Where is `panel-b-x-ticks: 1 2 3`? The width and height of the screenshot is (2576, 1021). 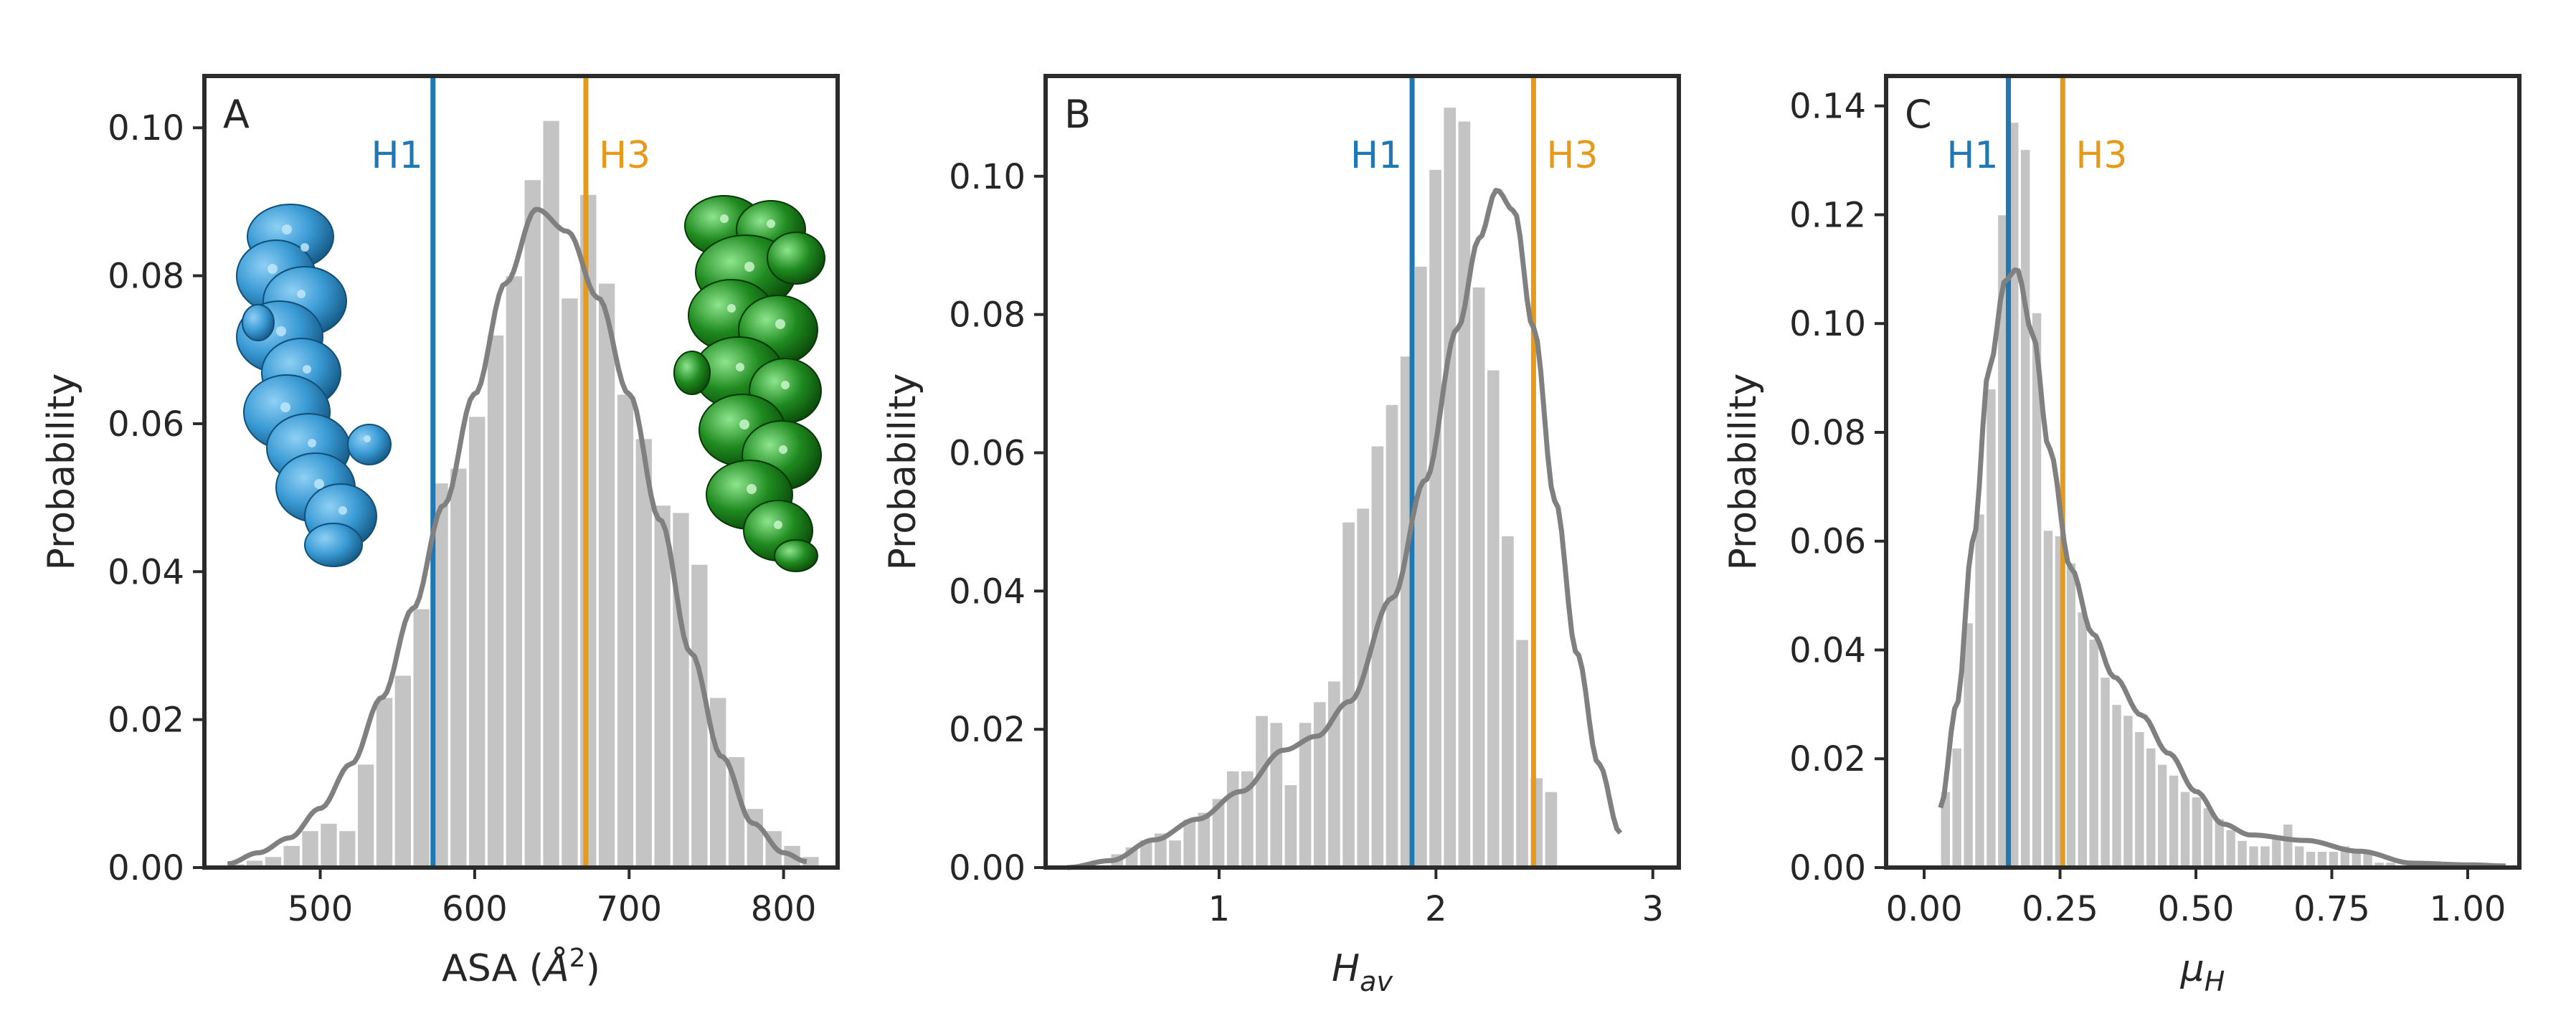
panel-b-x-ticks: 1 2 3 is located at coordinates (1436, 898).